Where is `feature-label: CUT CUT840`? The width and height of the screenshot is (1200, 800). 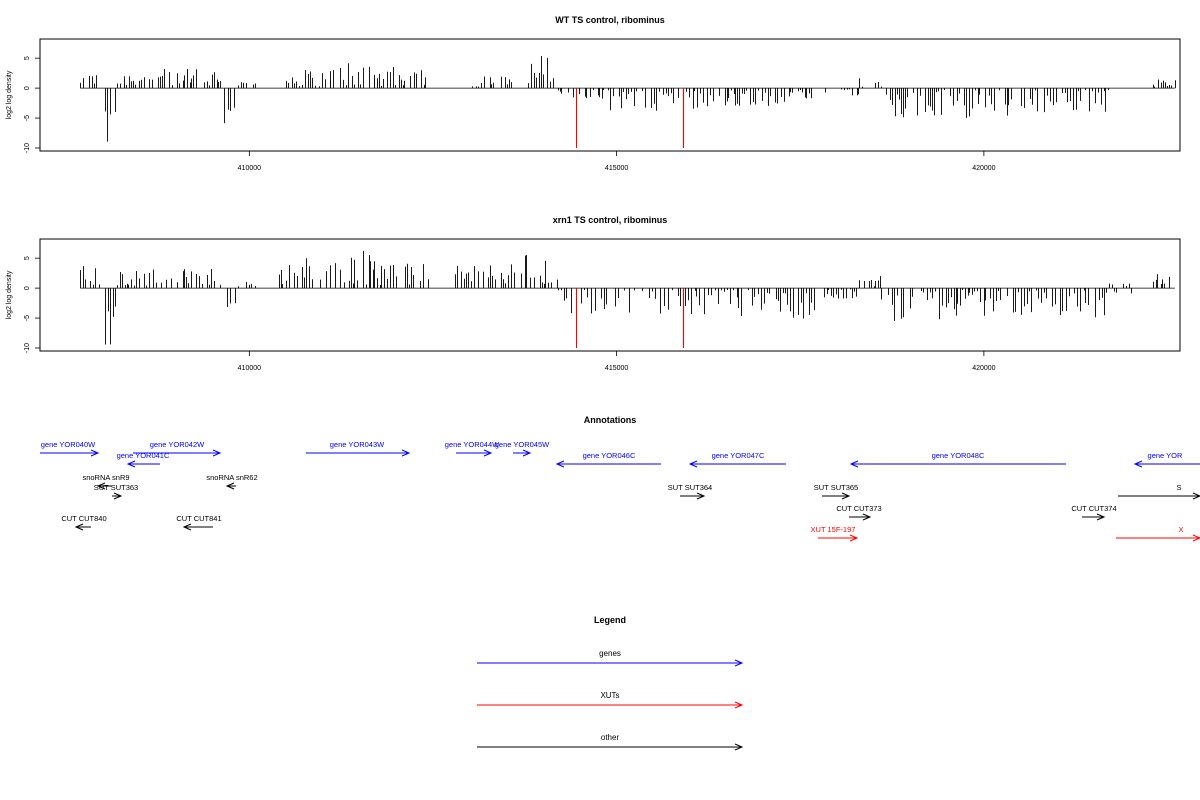 feature-label: CUT CUT840 is located at coordinates (83, 518).